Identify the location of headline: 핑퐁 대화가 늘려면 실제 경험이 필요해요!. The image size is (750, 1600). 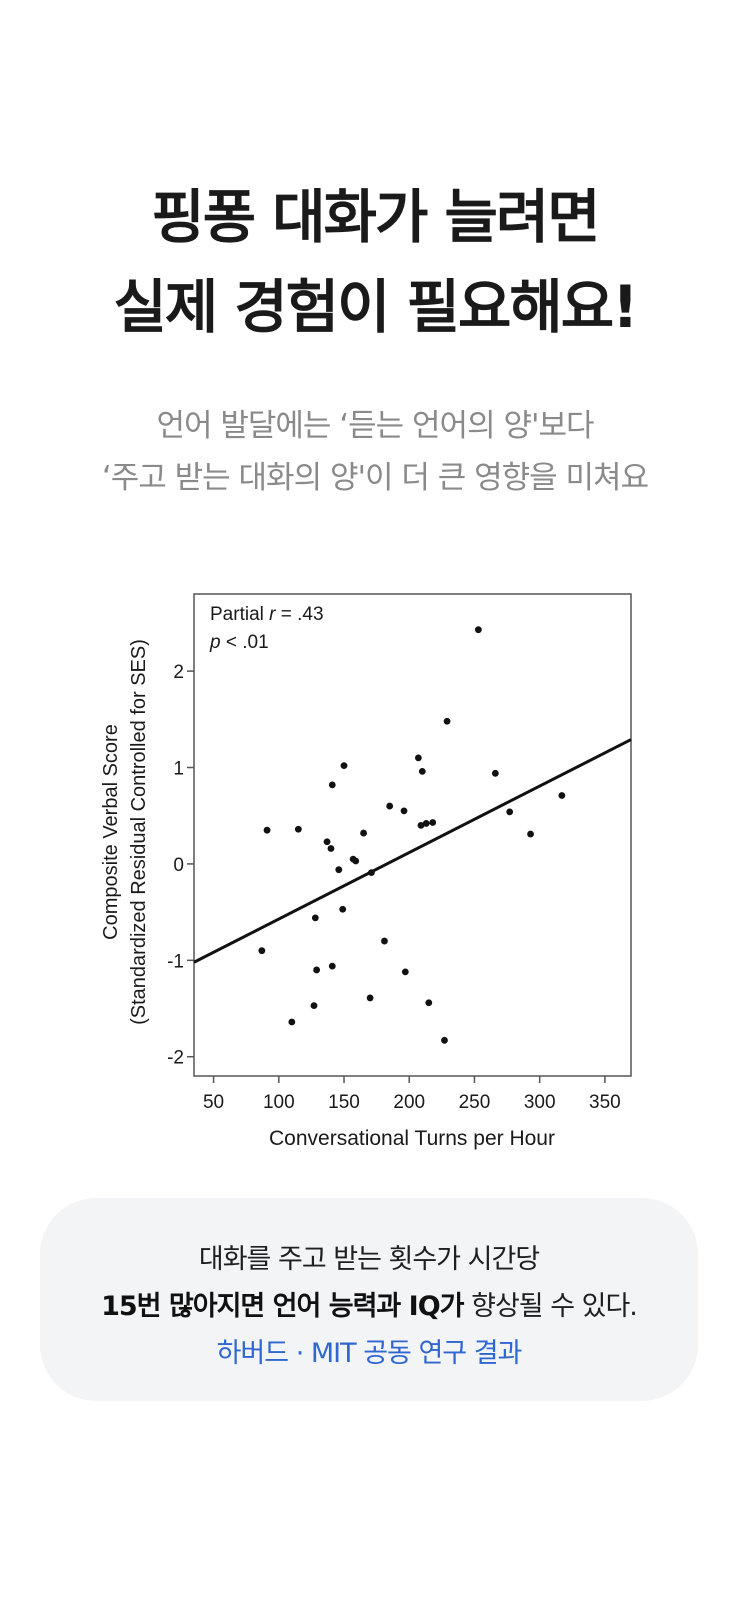
(375, 262).